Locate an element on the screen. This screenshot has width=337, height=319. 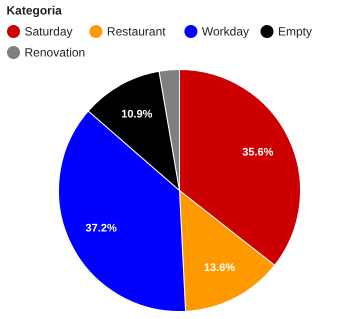
data-label: 13.6% is located at coordinates (220, 268).